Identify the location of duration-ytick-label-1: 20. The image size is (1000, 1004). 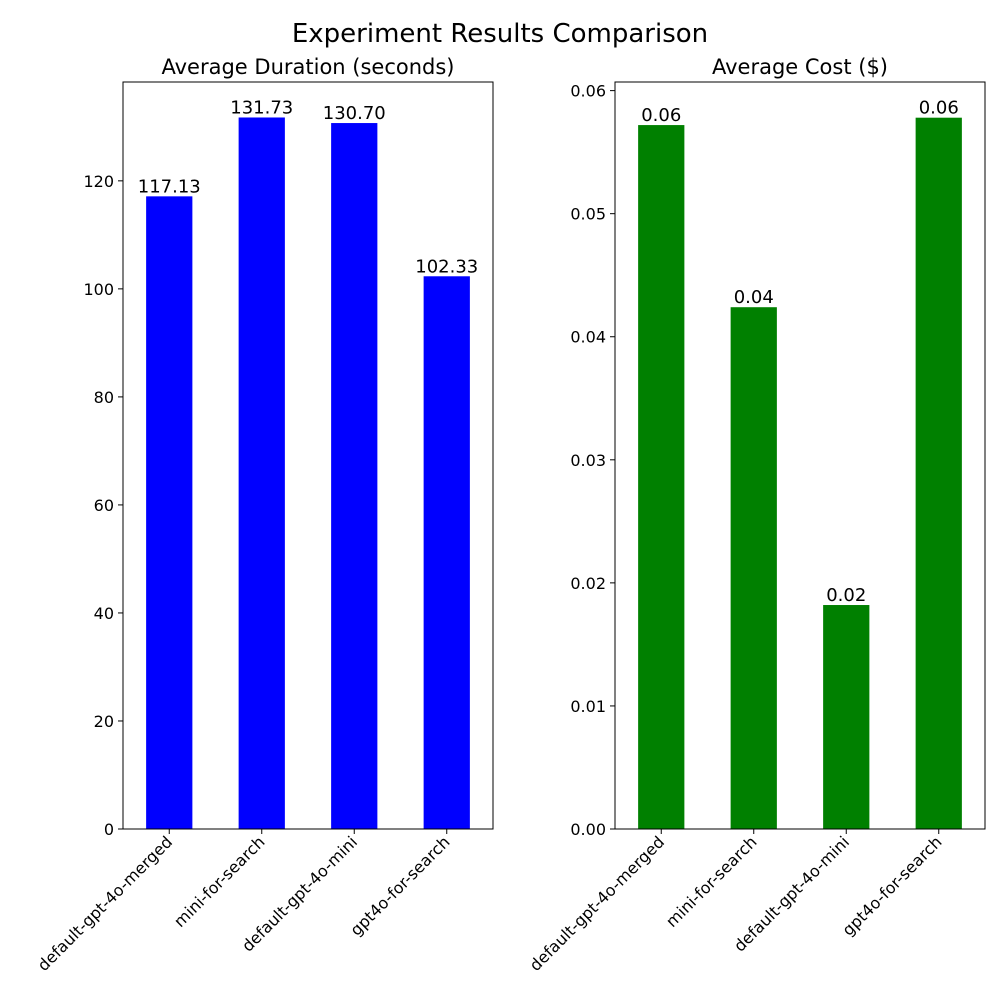
(104, 721).